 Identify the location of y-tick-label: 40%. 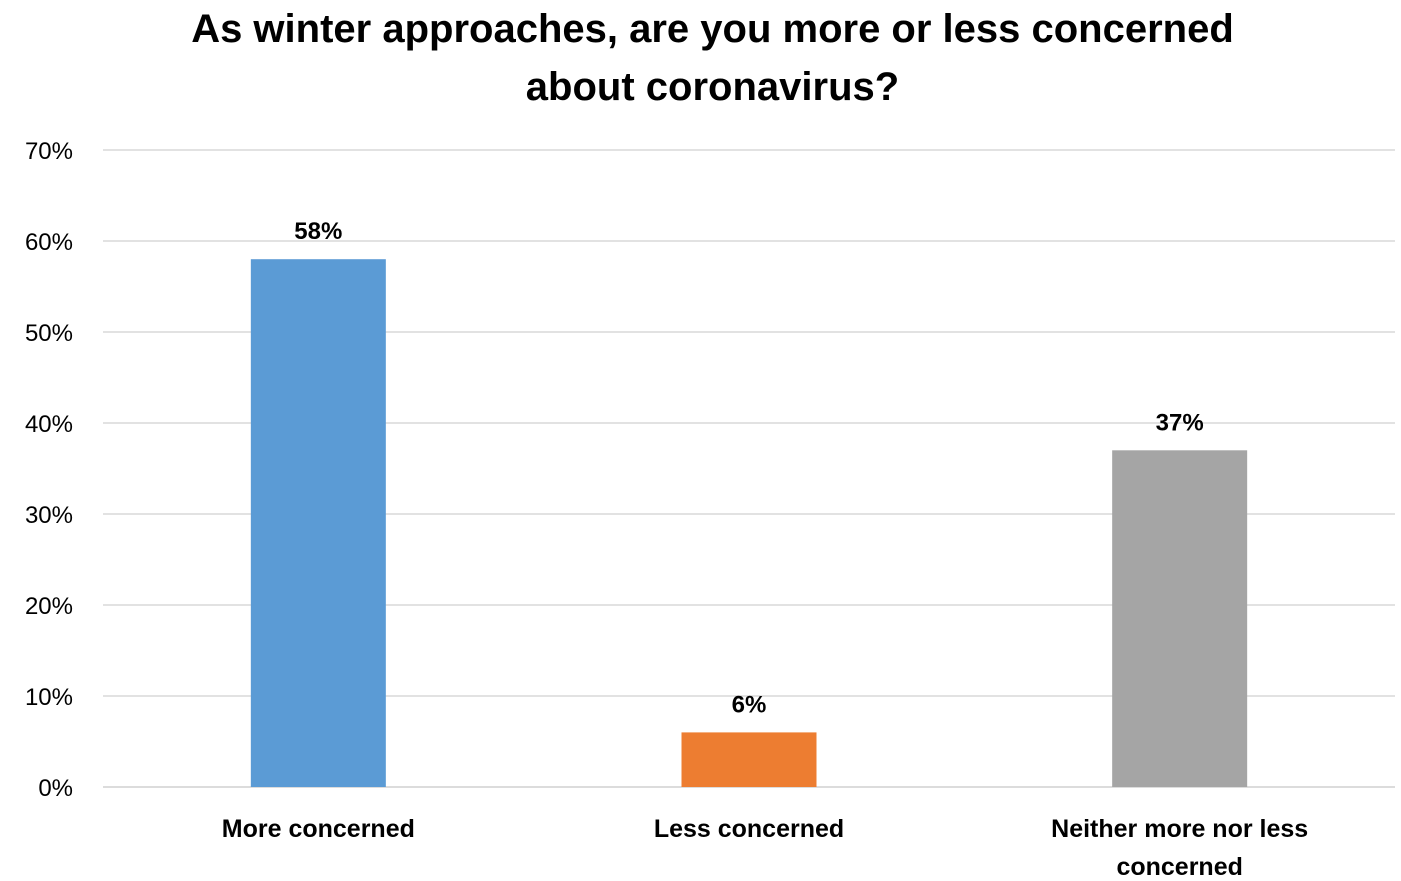
(49, 424).